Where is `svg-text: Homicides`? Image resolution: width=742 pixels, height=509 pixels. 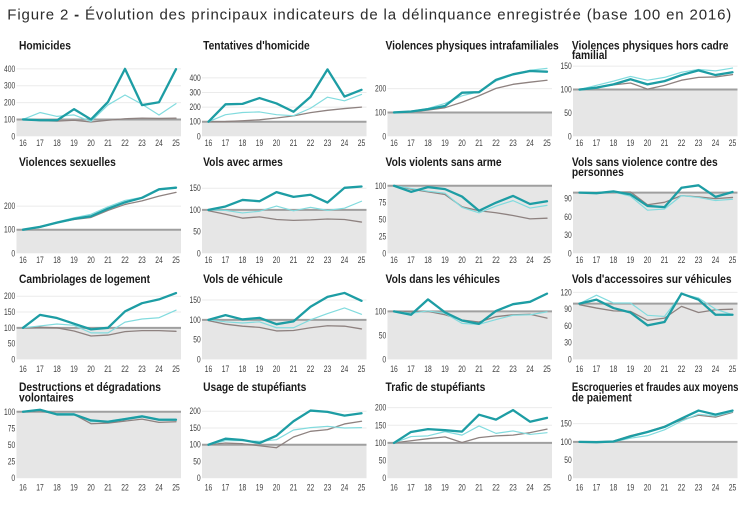
svg-text: Homicides is located at coordinates (45, 45).